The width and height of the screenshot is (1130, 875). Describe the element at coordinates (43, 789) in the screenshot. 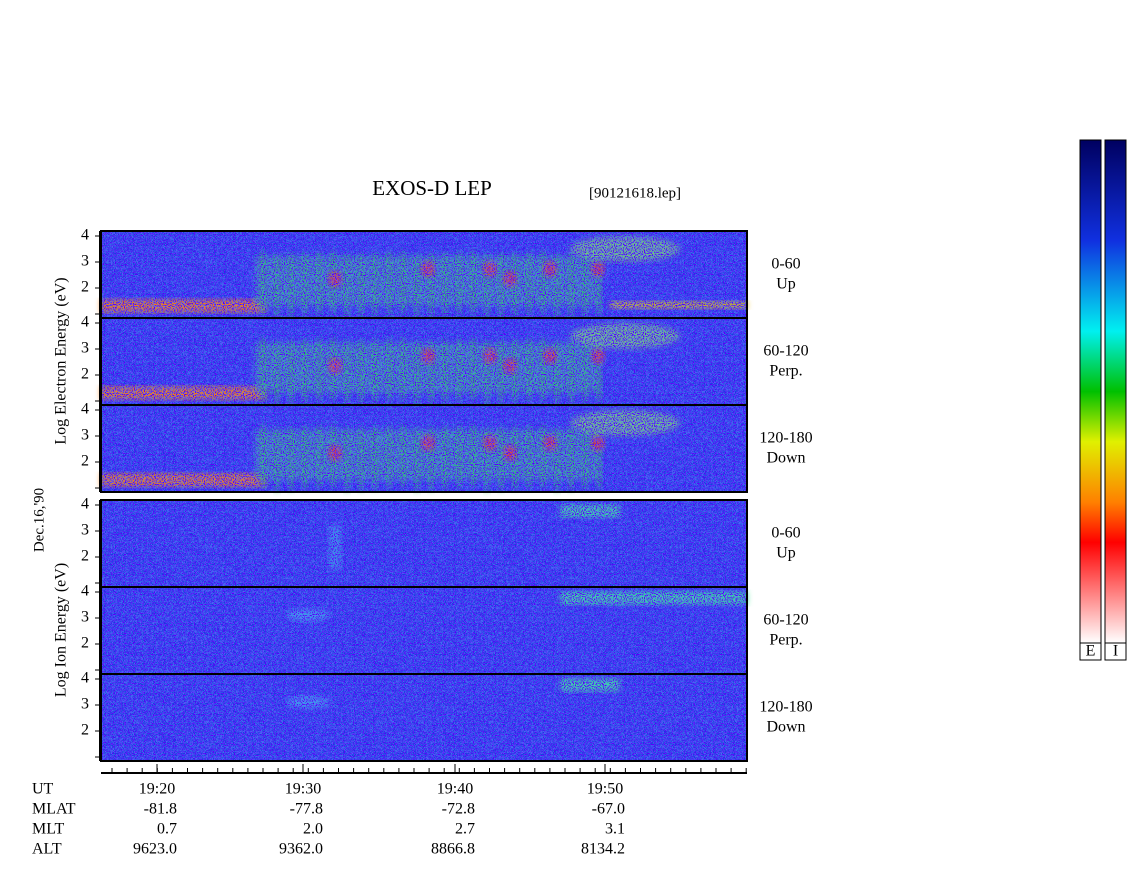

I see `orbit-row-name: UT` at that location.